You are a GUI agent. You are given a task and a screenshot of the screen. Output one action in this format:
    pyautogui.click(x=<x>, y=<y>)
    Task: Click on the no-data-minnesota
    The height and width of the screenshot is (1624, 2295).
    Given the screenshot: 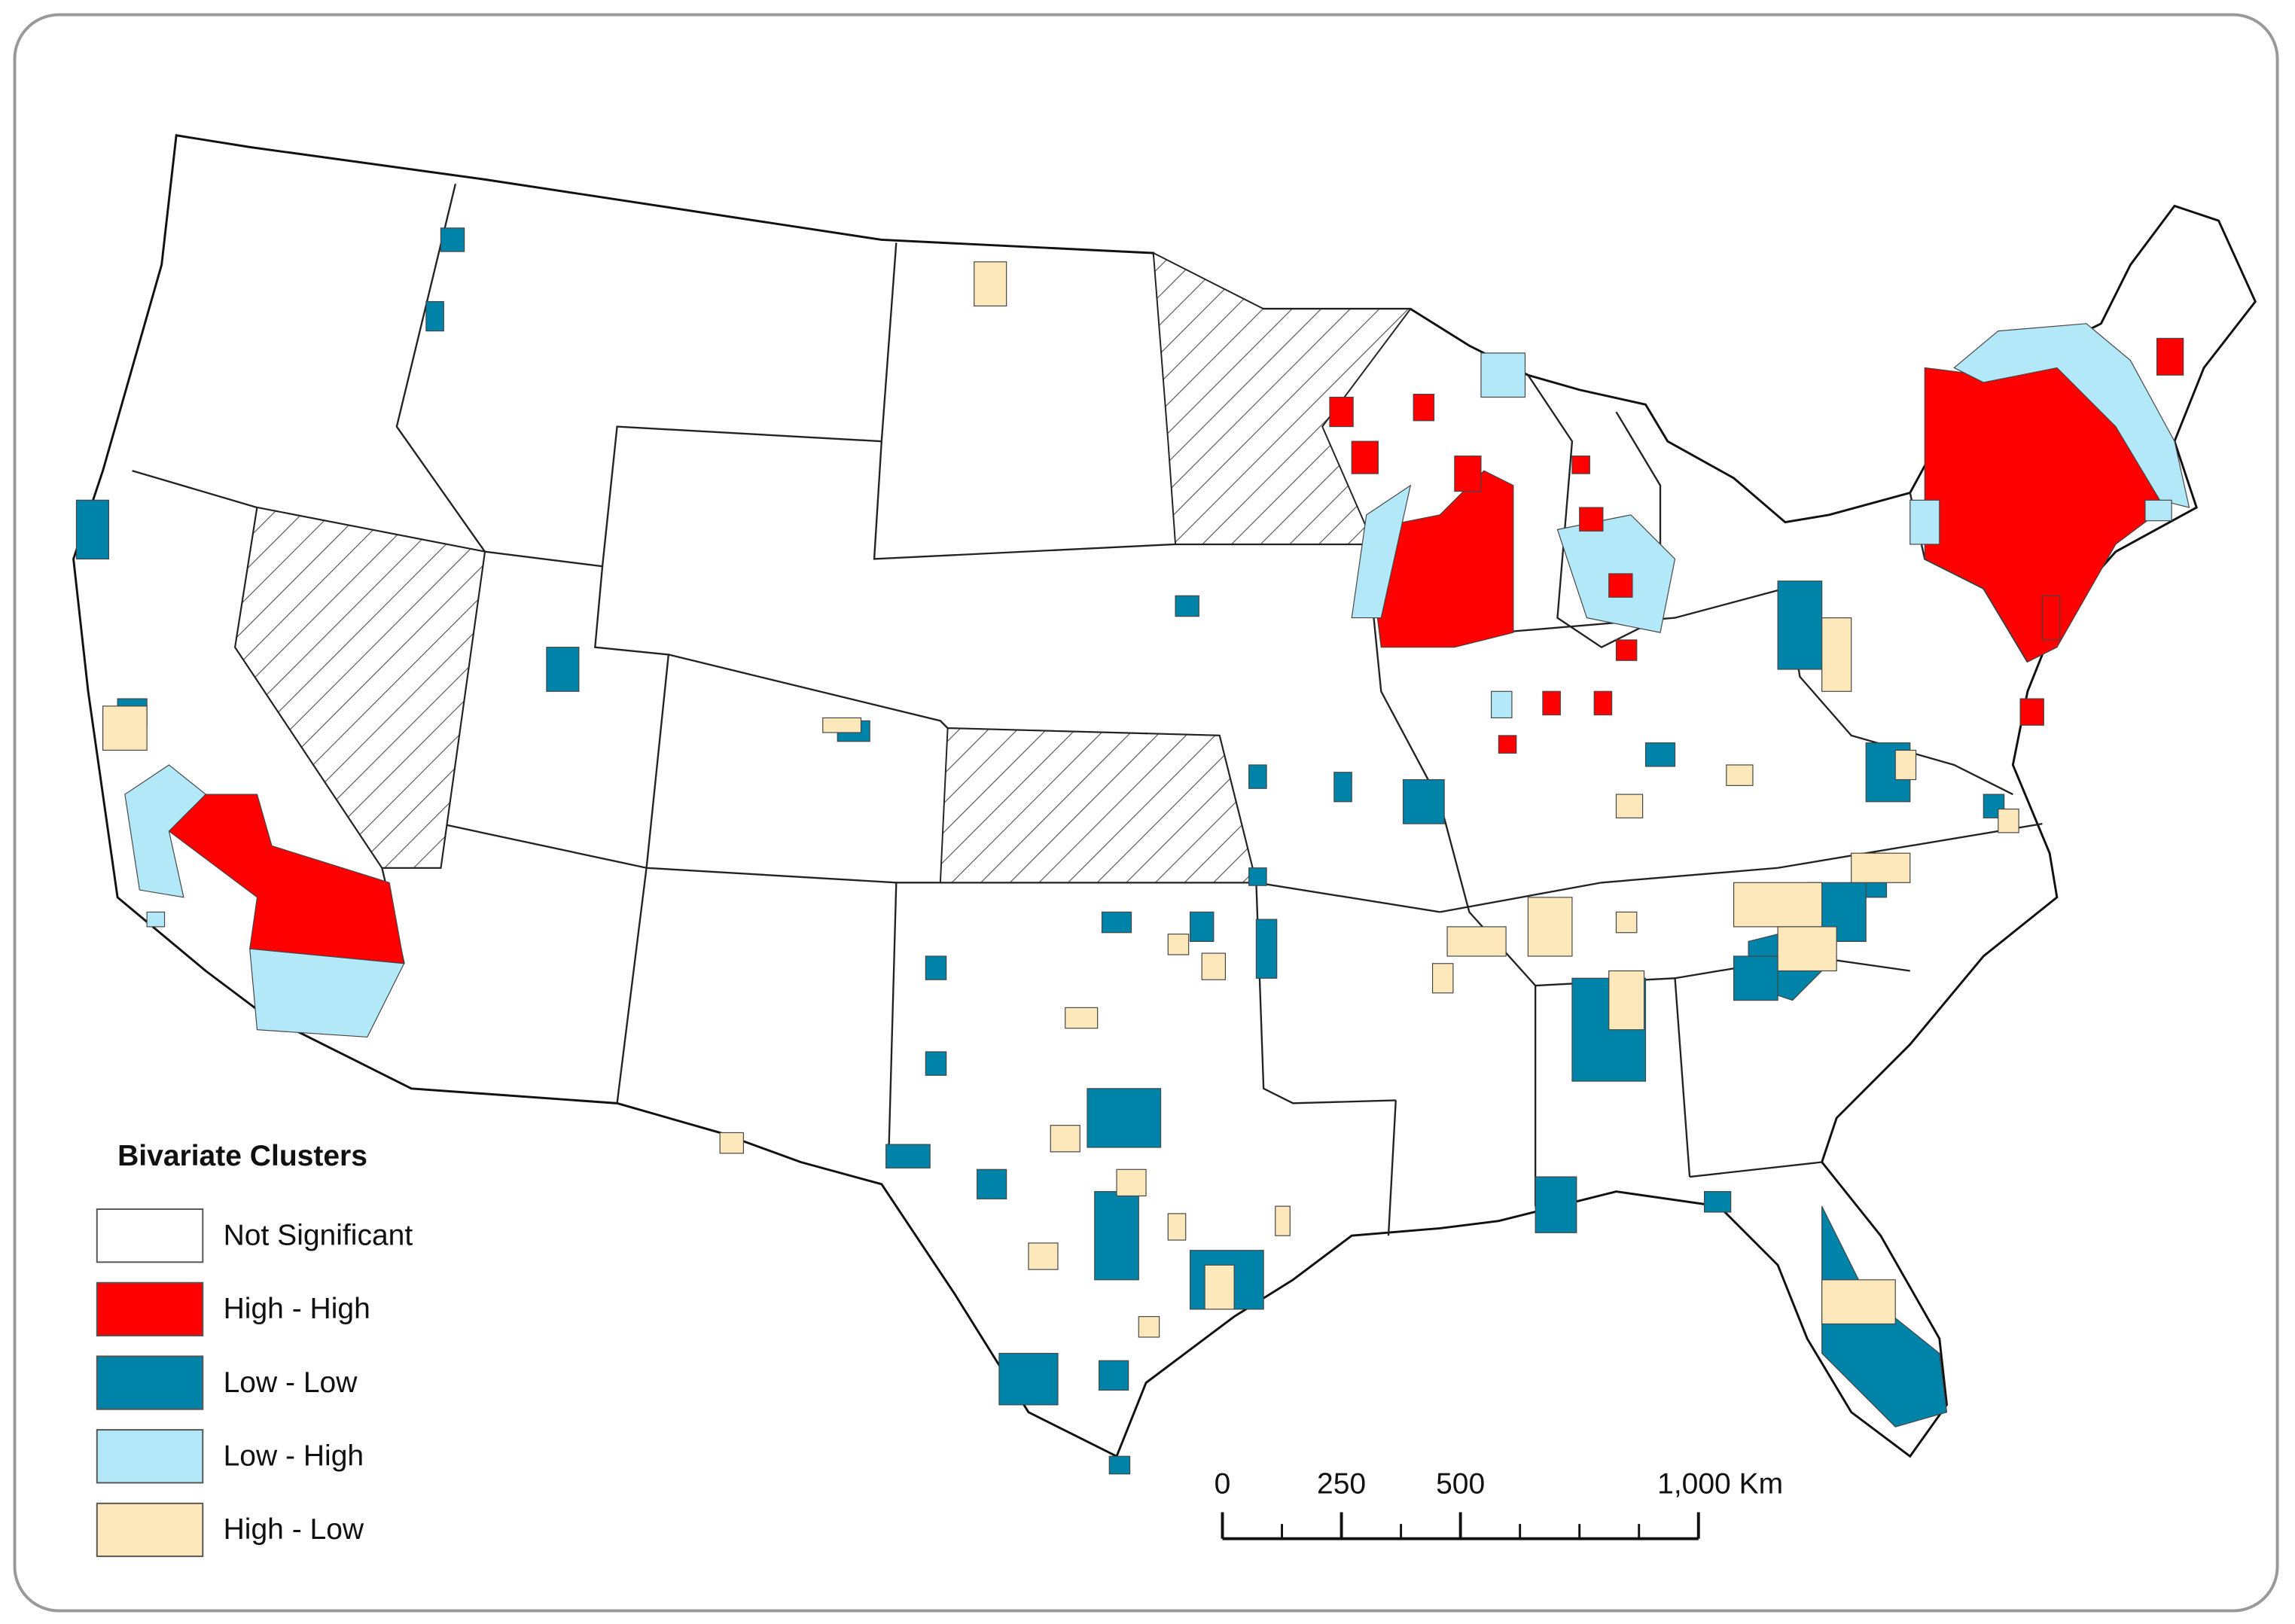 What is the action you would take?
    pyautogui.click(x=1282, y=398)
    